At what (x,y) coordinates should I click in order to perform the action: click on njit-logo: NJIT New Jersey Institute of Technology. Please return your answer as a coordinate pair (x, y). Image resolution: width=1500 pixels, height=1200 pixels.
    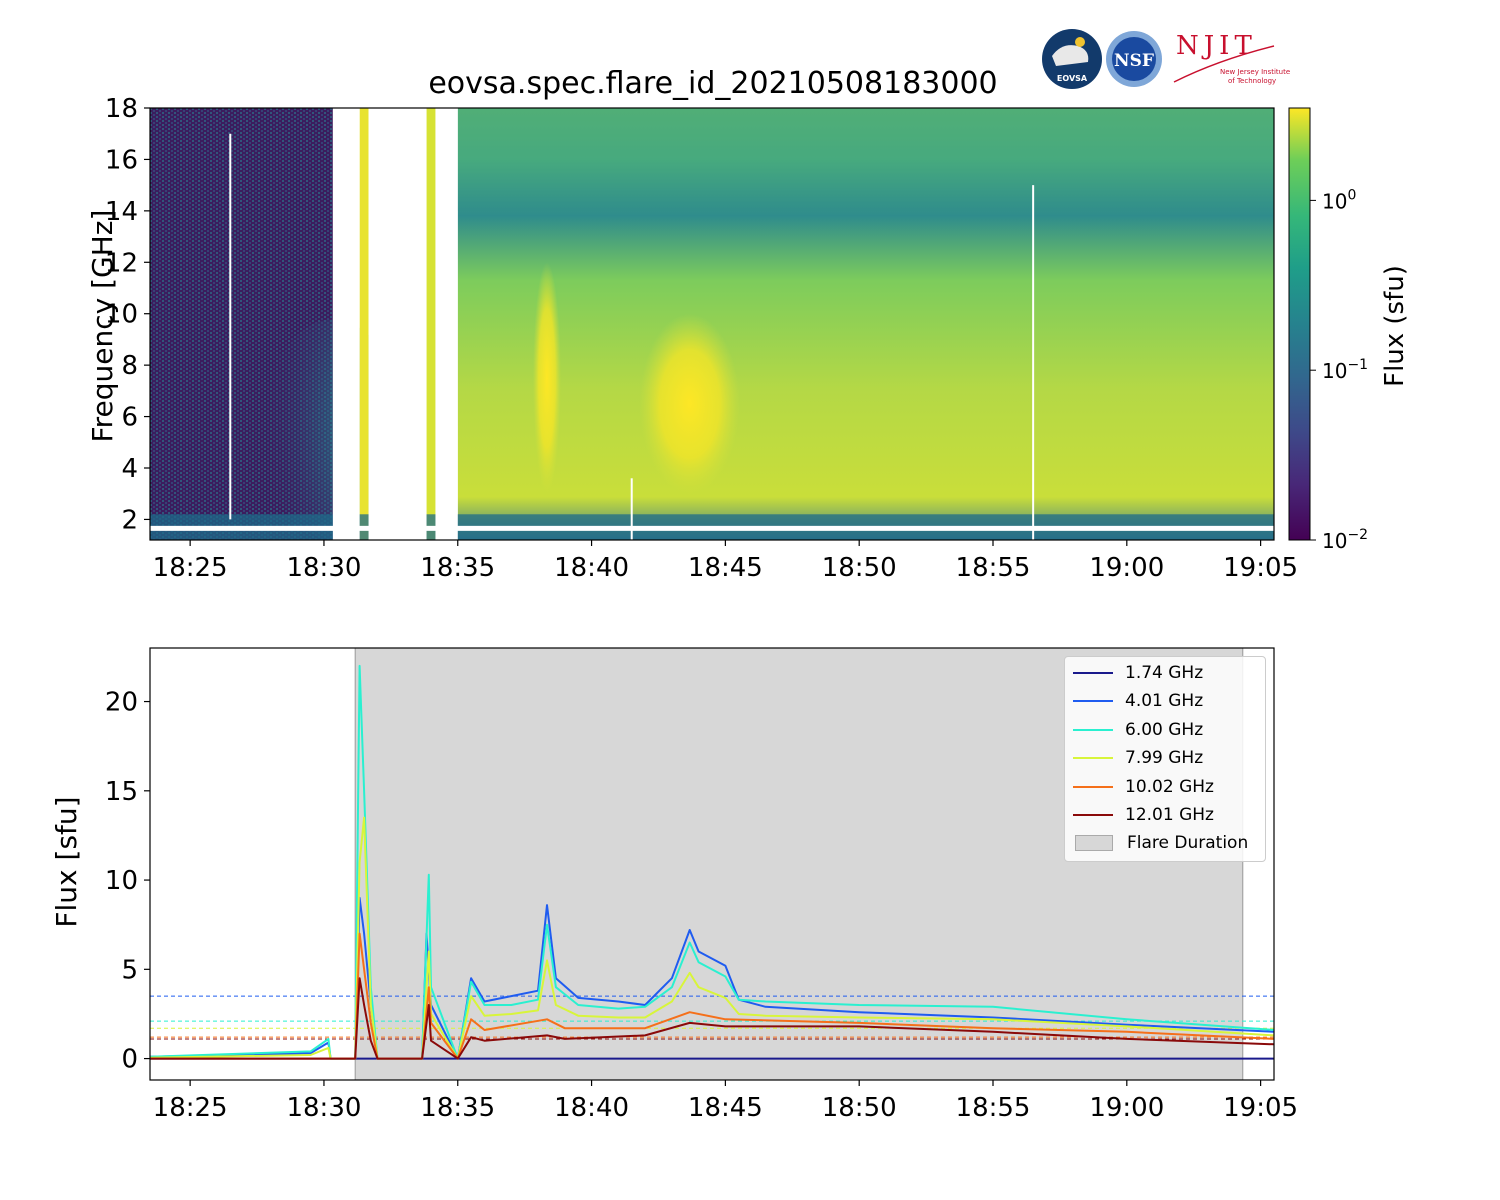
    Looking at the image, I should click on (1231, 58).